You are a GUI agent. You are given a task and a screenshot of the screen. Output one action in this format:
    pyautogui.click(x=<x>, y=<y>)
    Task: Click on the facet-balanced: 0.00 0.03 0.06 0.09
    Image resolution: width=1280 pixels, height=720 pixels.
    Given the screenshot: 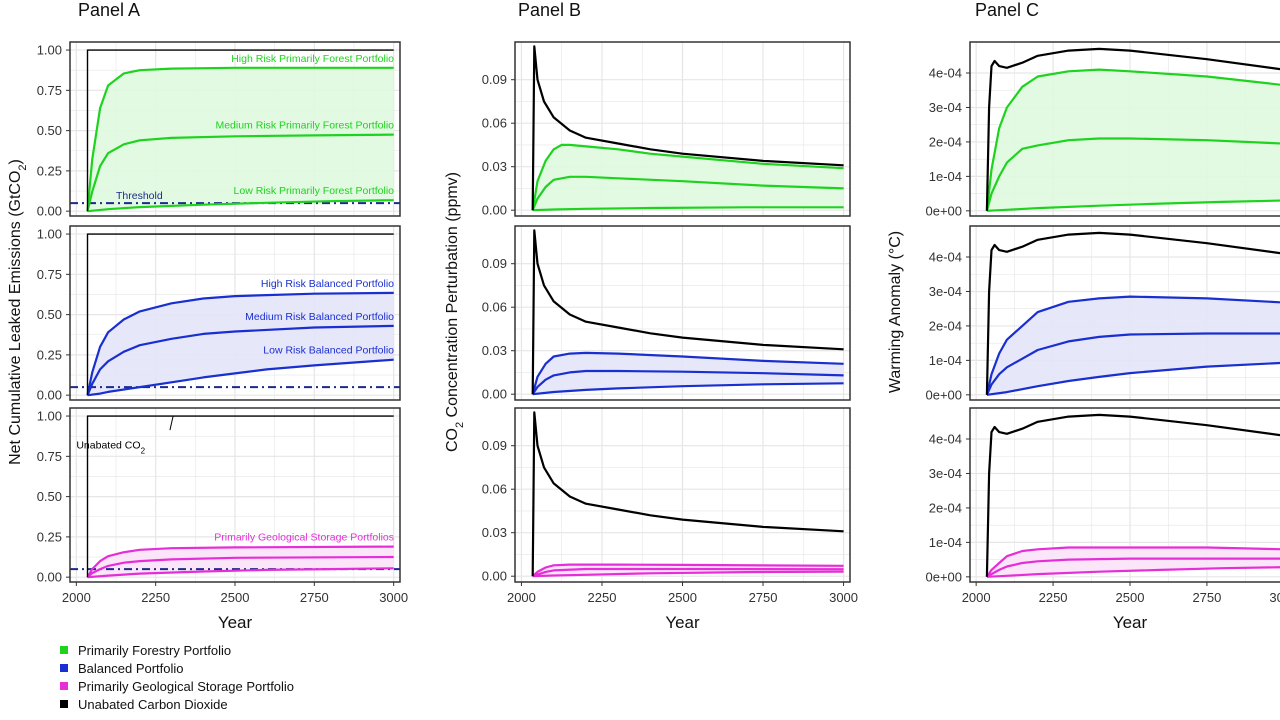 What is the action you would take?
    pyautogui.click(x=666, y=313)
    